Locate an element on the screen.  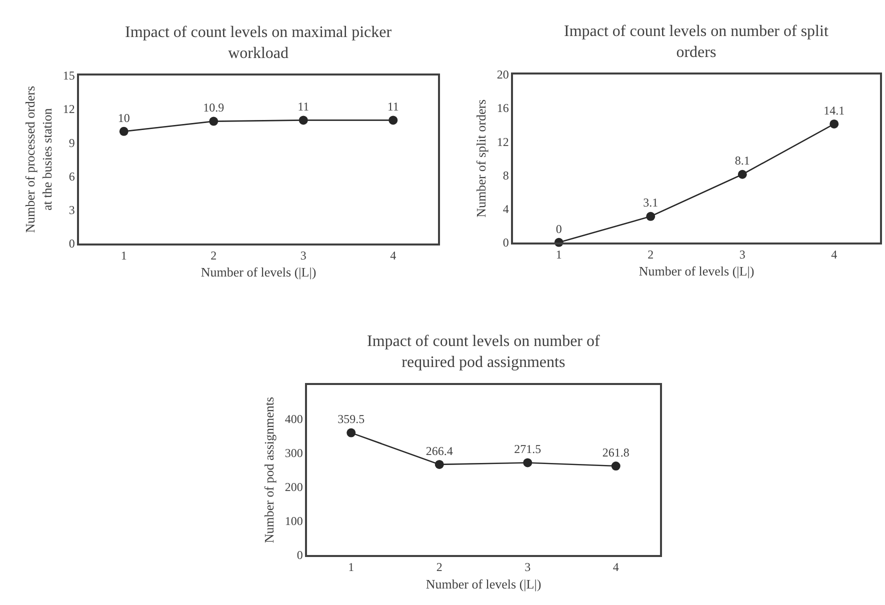
y-tick-label: 16 is located at coordinates (502, 108).